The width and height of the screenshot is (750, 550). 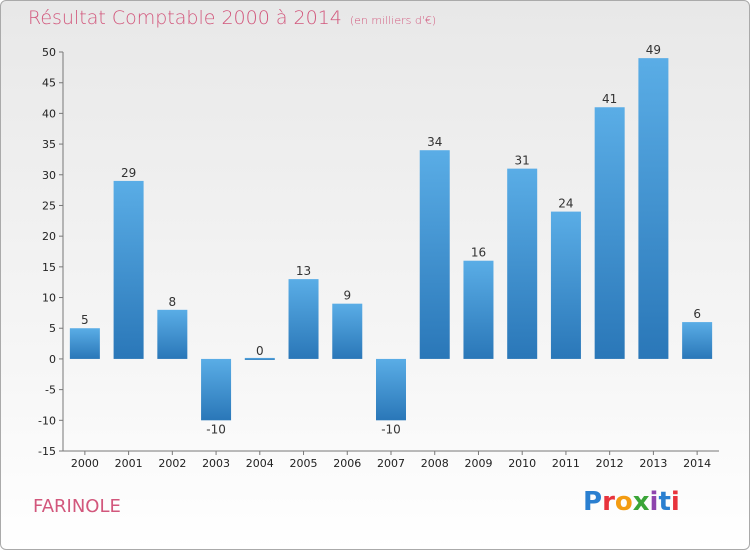 I want to click on bar-value-label: 5, so click(x=85, y=320).